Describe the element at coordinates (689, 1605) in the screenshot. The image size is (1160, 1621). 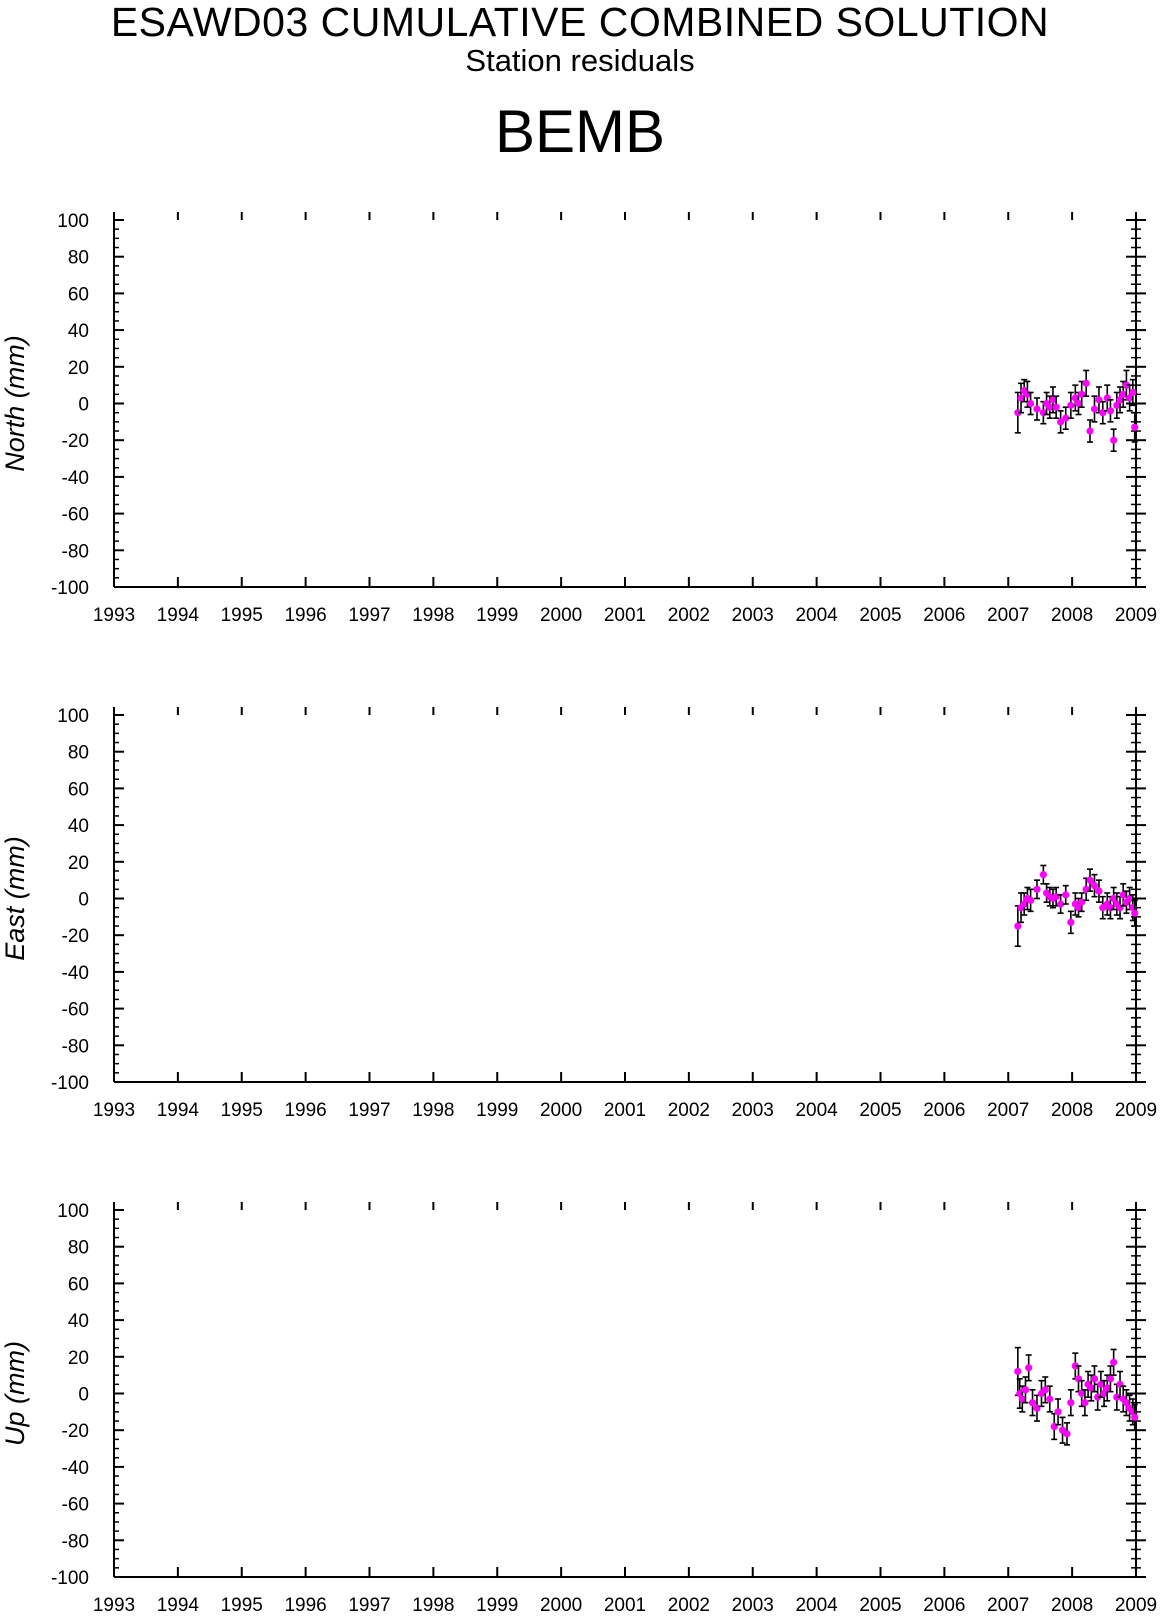
I see `x-tick-label: 2002` at that location.